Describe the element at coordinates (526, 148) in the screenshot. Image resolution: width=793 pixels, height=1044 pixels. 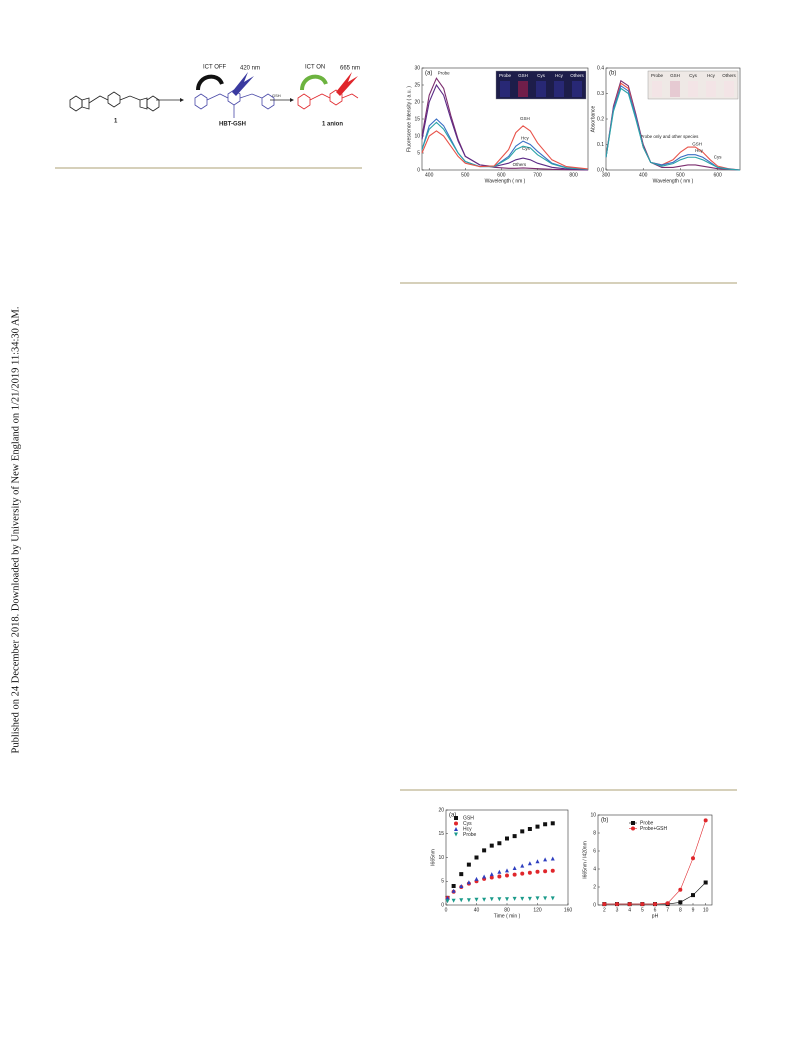
I see `series-label: Cys` at that location.